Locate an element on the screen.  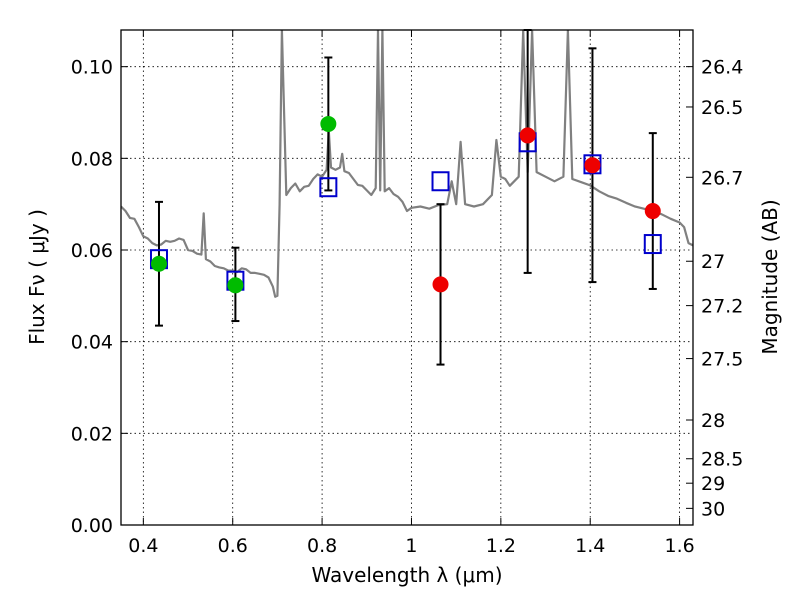
y-tick-label: 0.08 is located at coordinates (92, 159).